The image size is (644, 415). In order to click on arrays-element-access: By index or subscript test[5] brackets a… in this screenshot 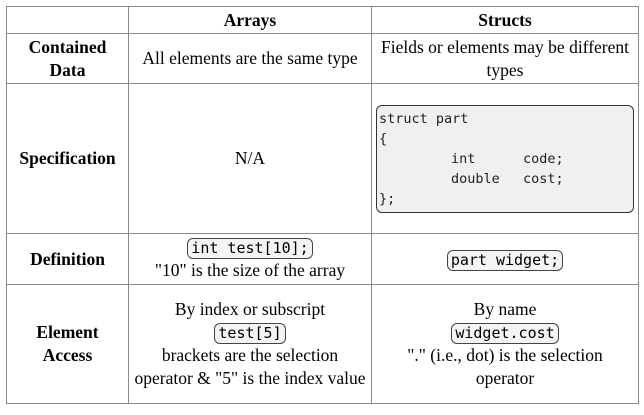, I will do `click(250, 344)`.